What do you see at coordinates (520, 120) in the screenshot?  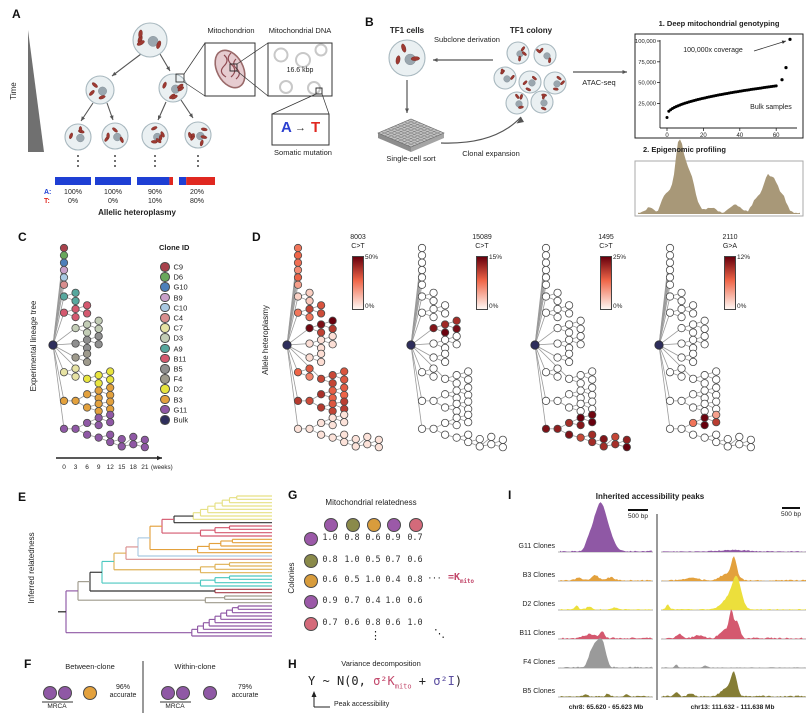 I see `clonal-expansion-arrow-head` at bounding box center [520, 120].